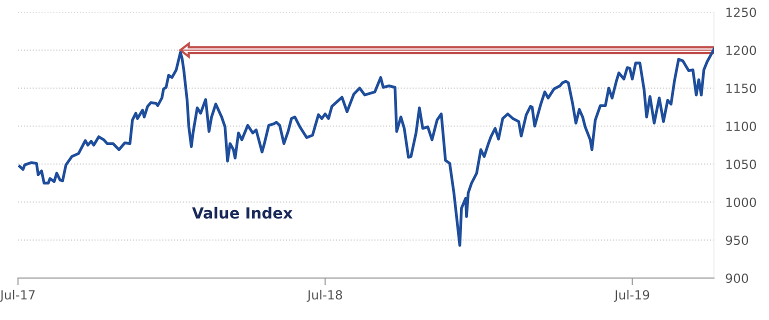  Describe the element at coordinates (741, 51) in the screenshot. I see `y-tick-label: 1200` at that location.